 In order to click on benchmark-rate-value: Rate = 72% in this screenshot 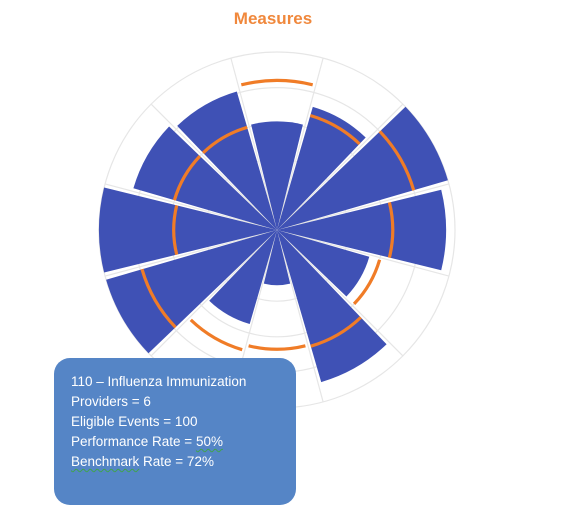, I will do `click(176, 461)`.